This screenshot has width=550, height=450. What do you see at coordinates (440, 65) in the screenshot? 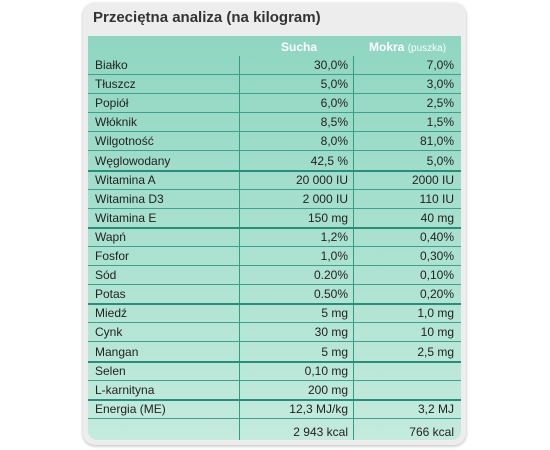
I see `wet-value: 7,0%` at bounding box center [440, 65].